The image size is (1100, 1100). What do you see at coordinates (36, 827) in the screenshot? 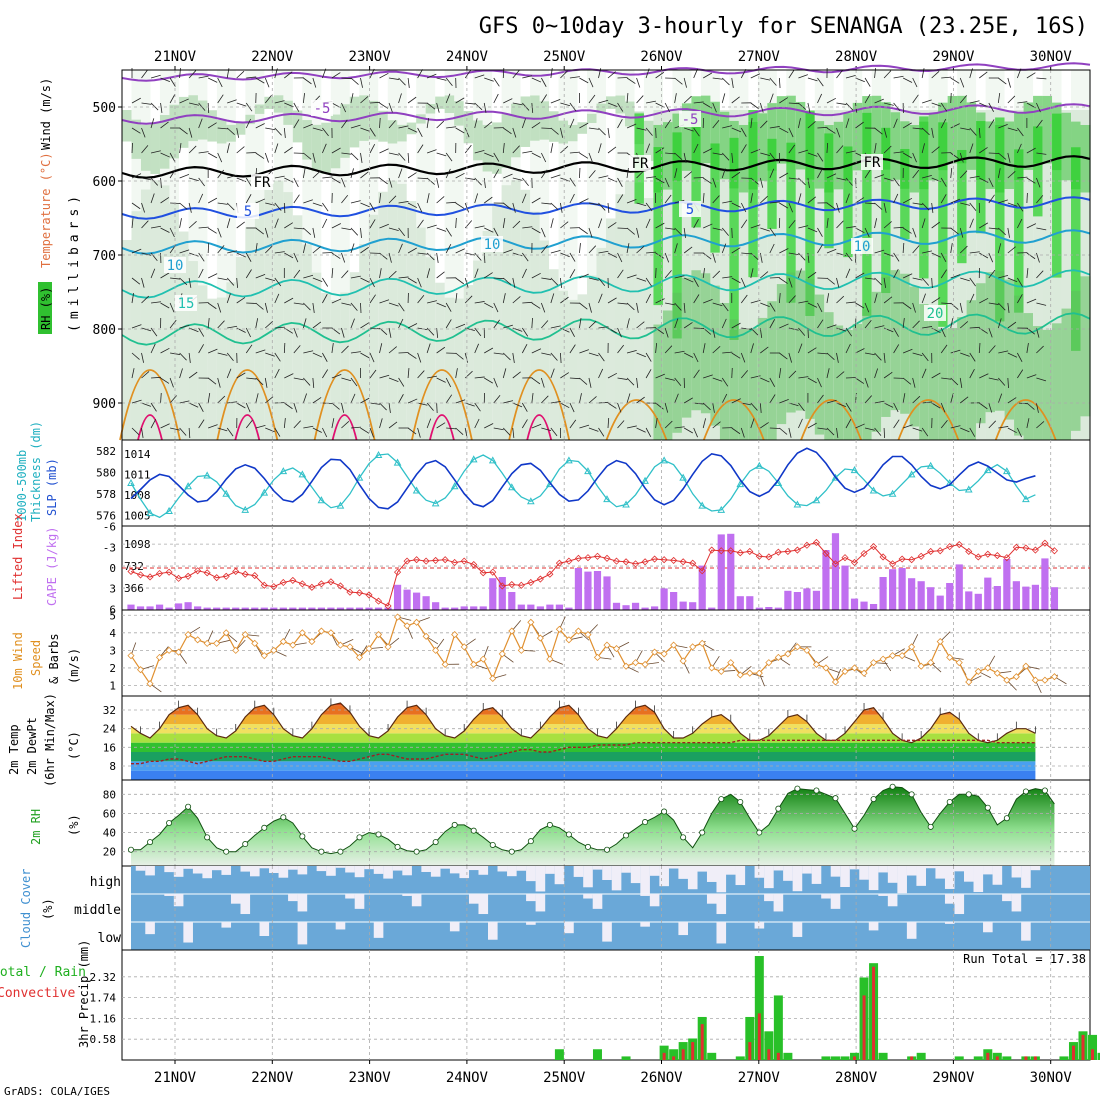
I see `rh-label-a: 2m RH` at bounding box center [36, 827].